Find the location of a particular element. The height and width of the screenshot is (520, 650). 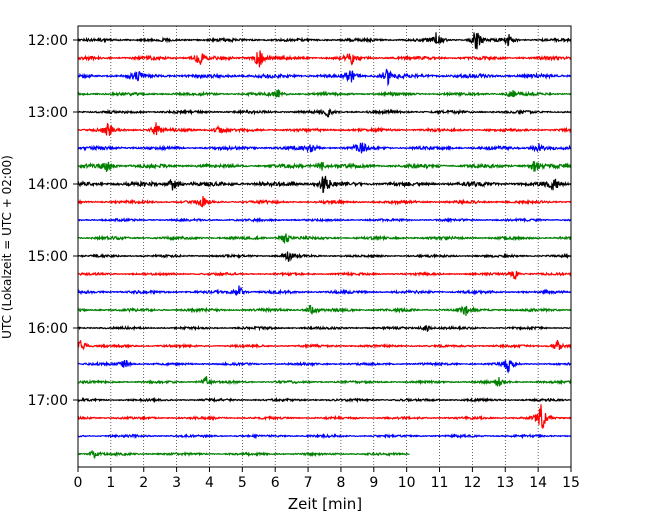

x-axis-label: Zeit [min] is located at coordinates (325, 504).